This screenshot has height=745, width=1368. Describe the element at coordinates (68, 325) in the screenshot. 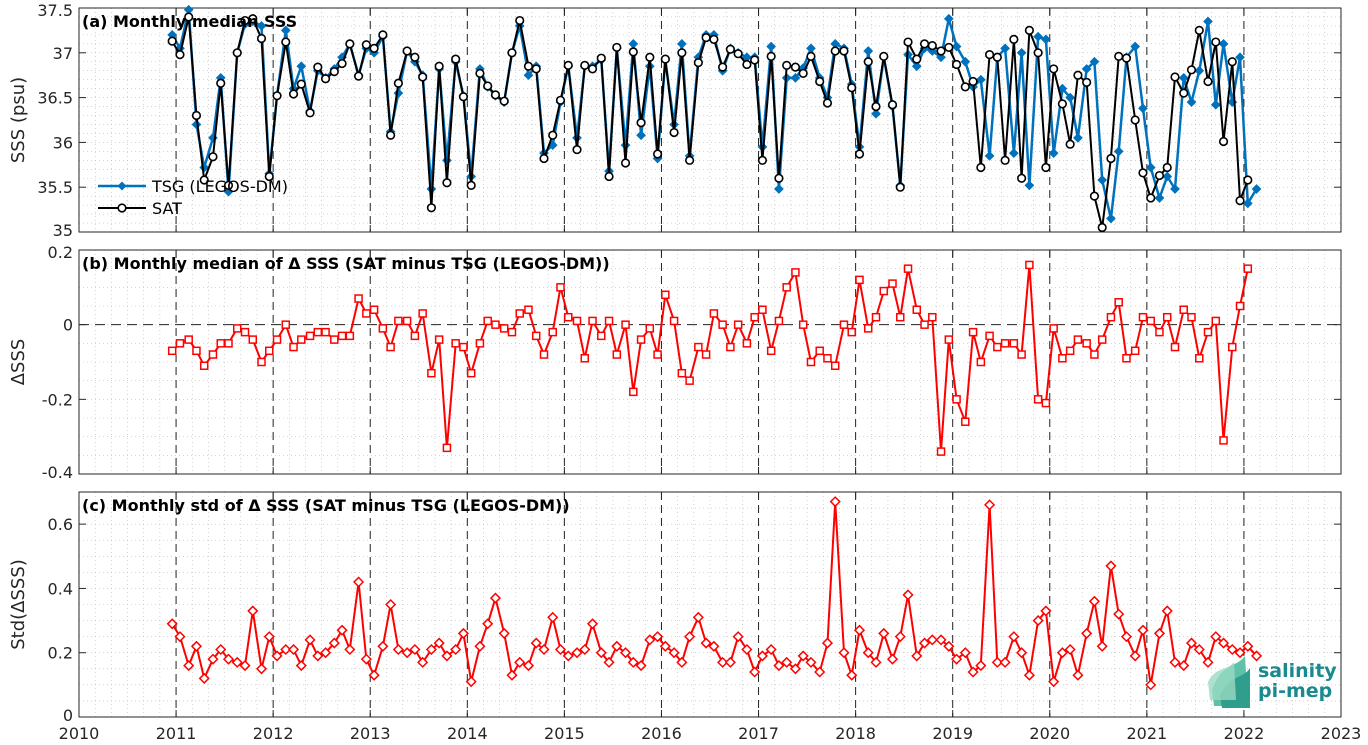

I see `y-tick-label: 0` at that location.